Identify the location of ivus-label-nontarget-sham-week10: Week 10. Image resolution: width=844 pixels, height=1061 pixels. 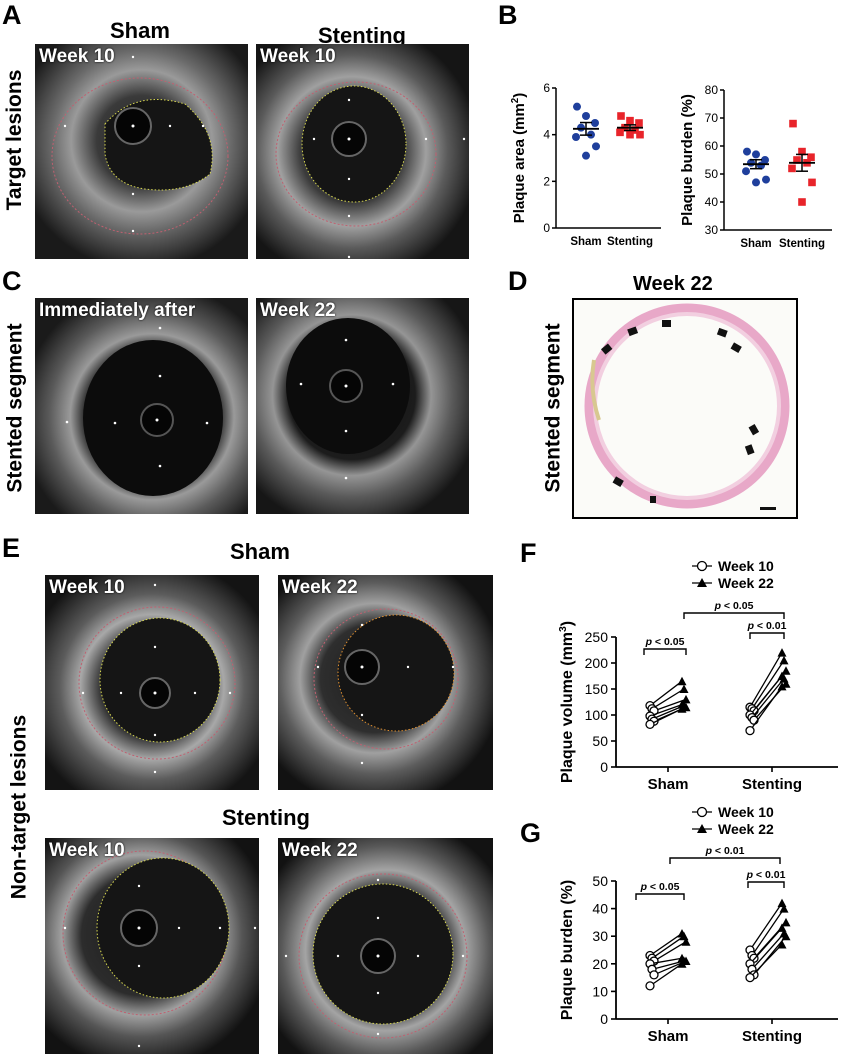
(87, 587).